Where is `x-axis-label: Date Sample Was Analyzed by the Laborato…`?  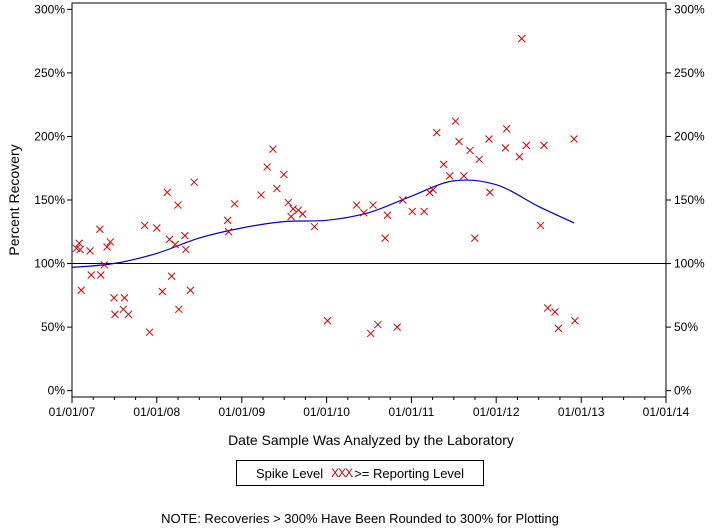
x-axis-label: Date Sample Was Analyzed by the Laborato… is located at coordinates (371, 440).